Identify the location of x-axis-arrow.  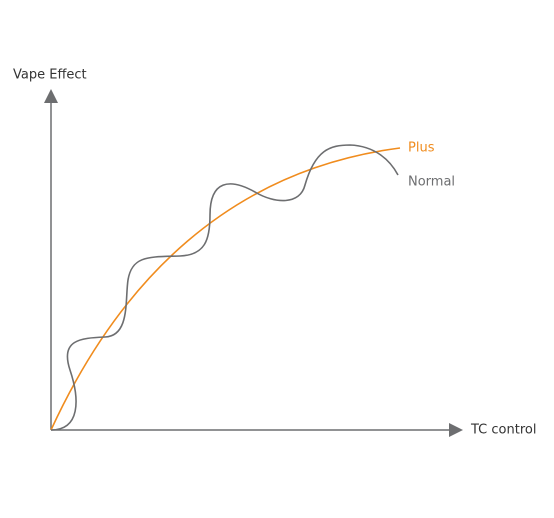
(456, 430).